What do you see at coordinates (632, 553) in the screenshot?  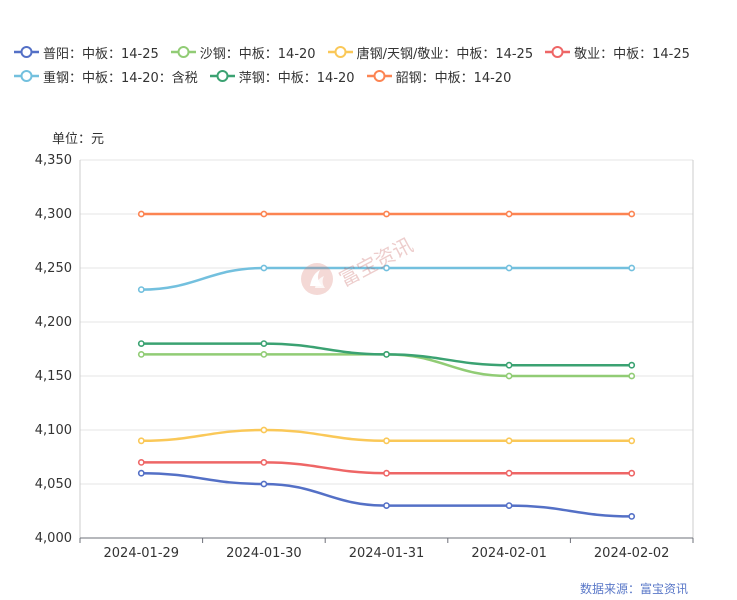 I see `x-tick-label: 2024-02-02` at bounding box center [632, 553].